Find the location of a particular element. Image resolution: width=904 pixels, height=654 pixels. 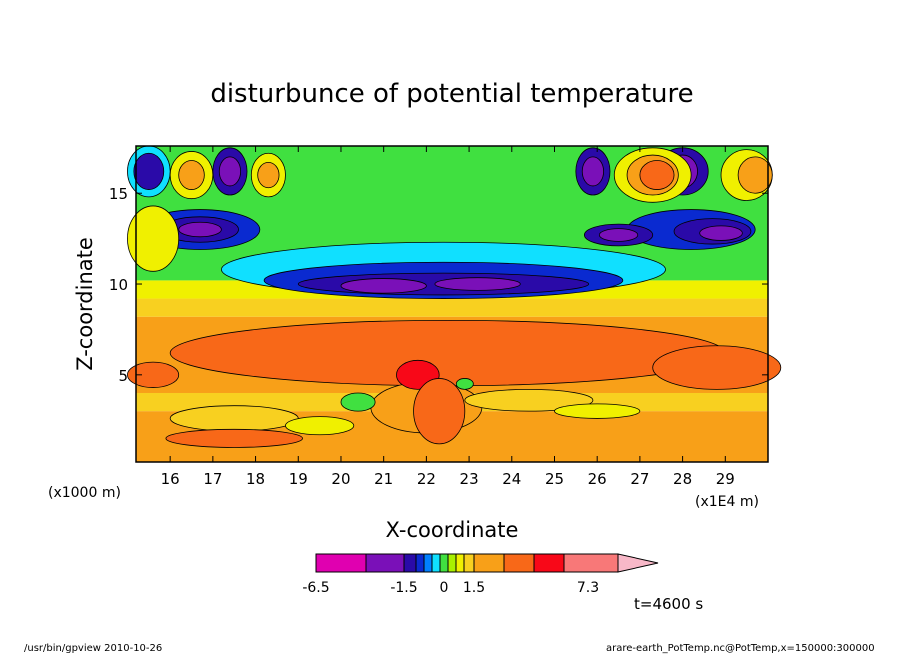

contour-band is located at coordinates (452, 307).